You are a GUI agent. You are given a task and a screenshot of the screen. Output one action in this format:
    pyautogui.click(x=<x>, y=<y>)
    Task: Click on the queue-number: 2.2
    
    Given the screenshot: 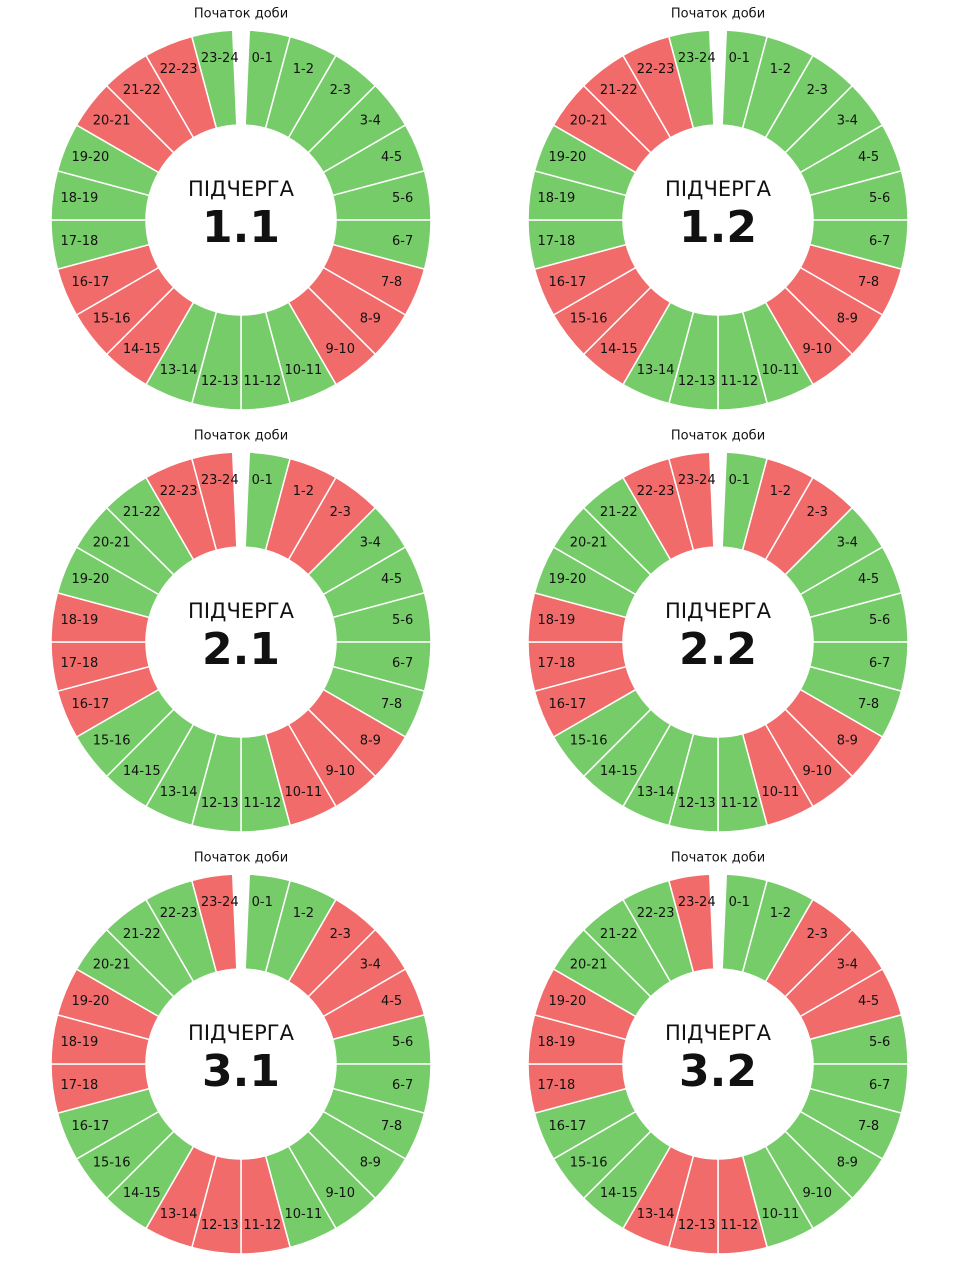 What is the action you would take?
    pyautogui.click(x=718, y=649)
    